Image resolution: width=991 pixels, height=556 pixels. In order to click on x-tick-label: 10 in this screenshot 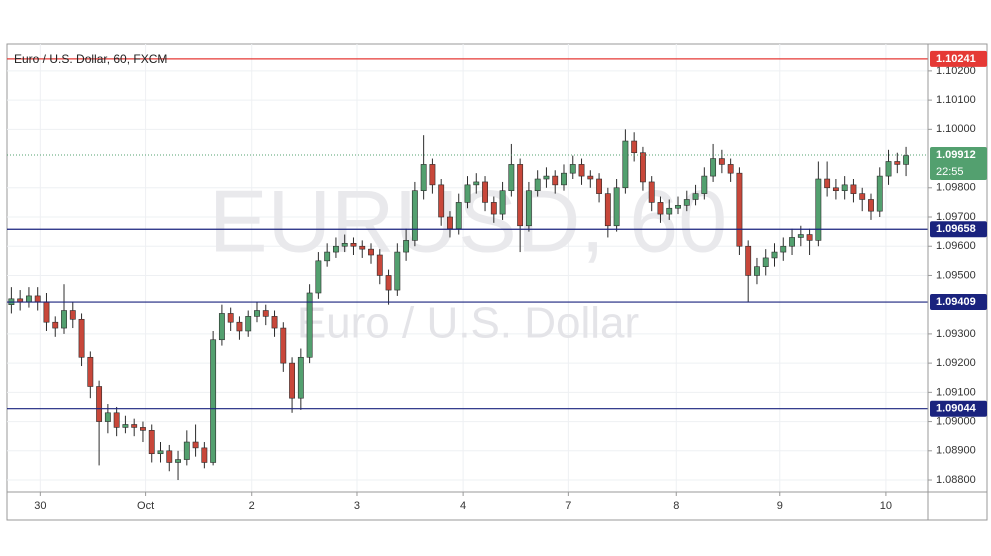, I will do `click(886, 506)`.